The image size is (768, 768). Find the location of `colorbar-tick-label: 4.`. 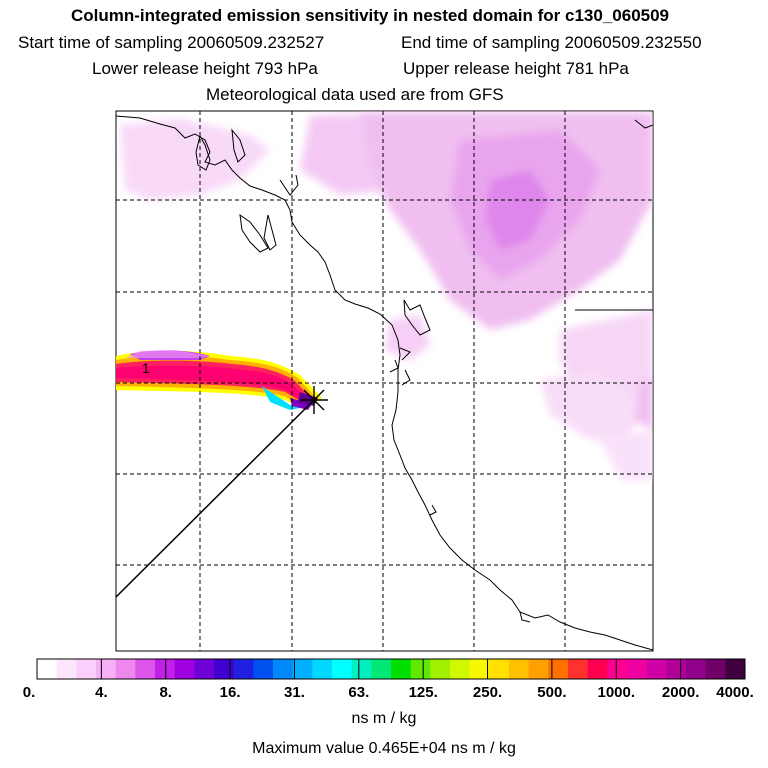

colorbar-tick-label: 4. is located at coordinates (101, 692).